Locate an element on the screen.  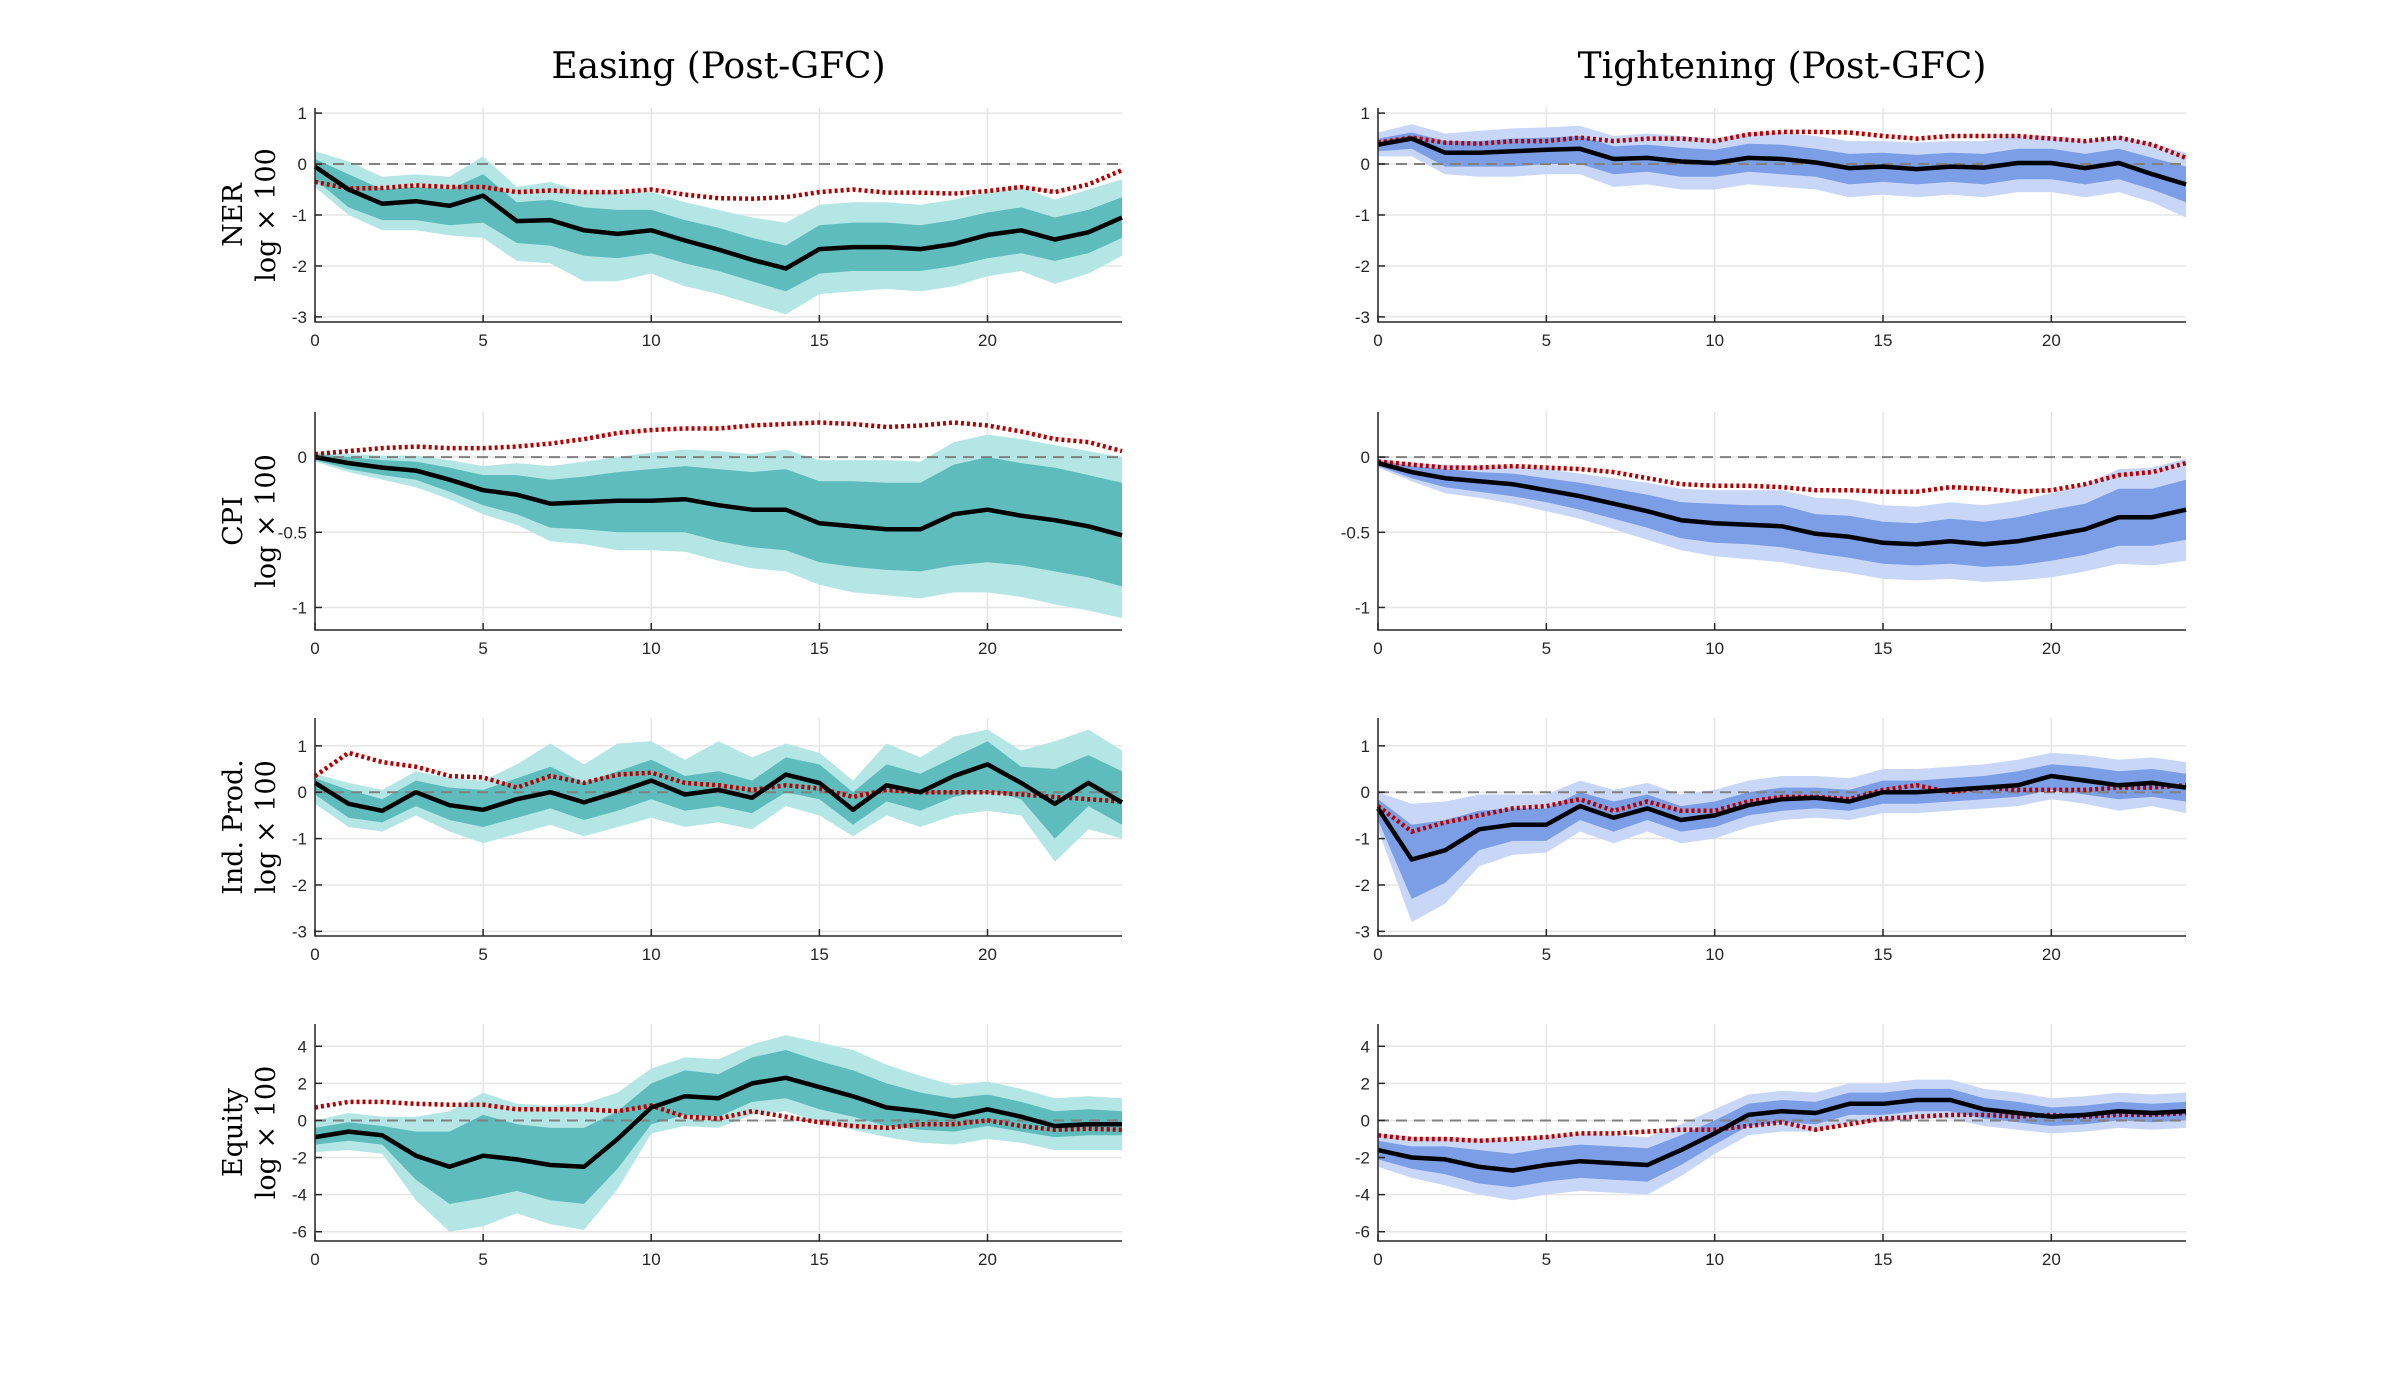
y-axis-label: CPI is located at coordinates (233, 521).